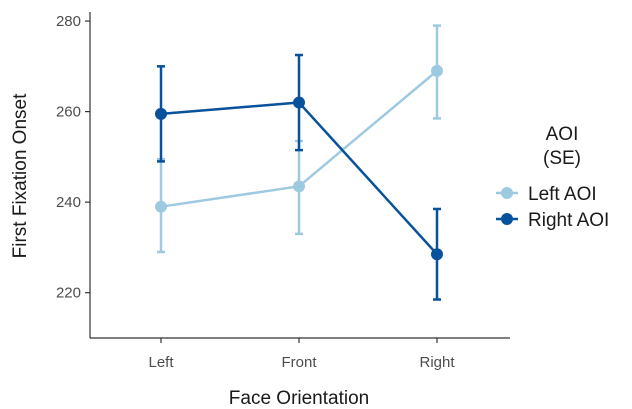  I want to click on legend-title-line-1: AOI, so click(562, 134).